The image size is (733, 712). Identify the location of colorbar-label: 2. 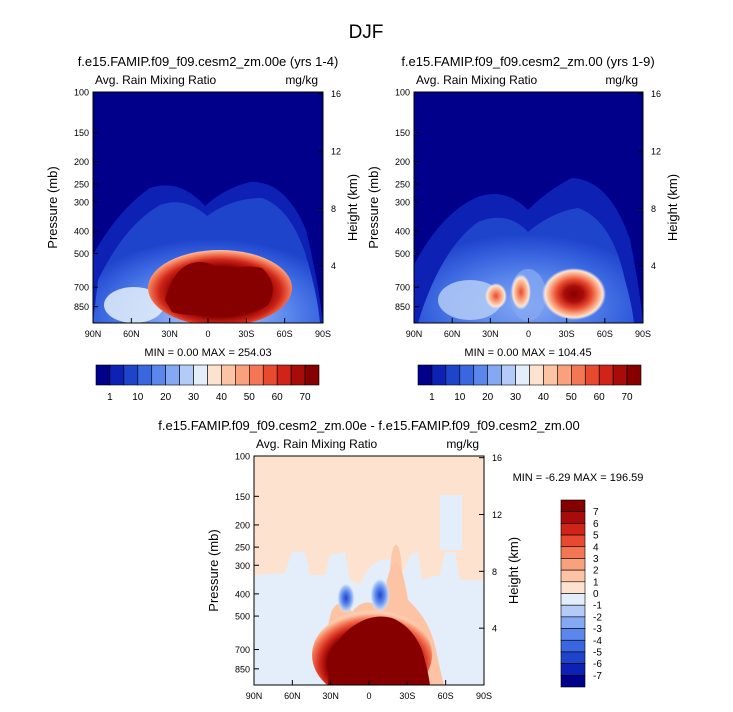
(596, 571).